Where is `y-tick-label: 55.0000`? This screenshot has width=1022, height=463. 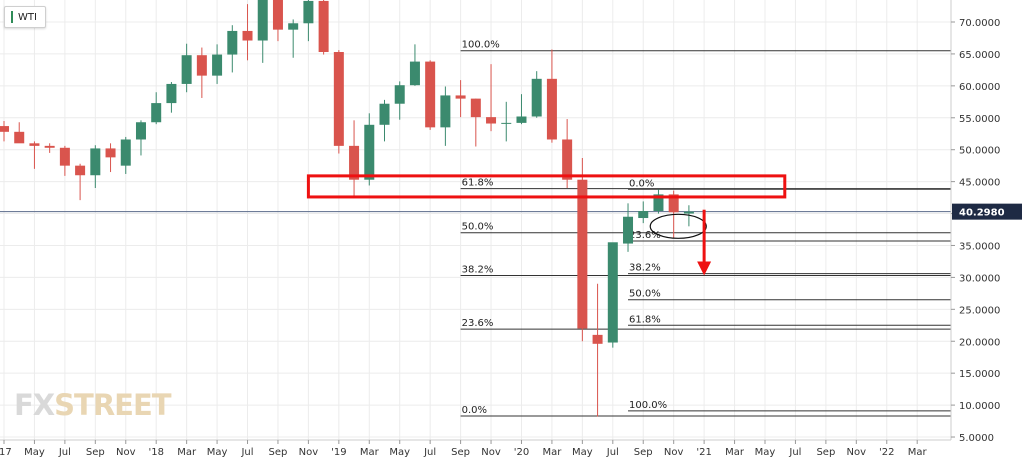
y-tick-label: 55.0000 is located at coordinates (979, 119).